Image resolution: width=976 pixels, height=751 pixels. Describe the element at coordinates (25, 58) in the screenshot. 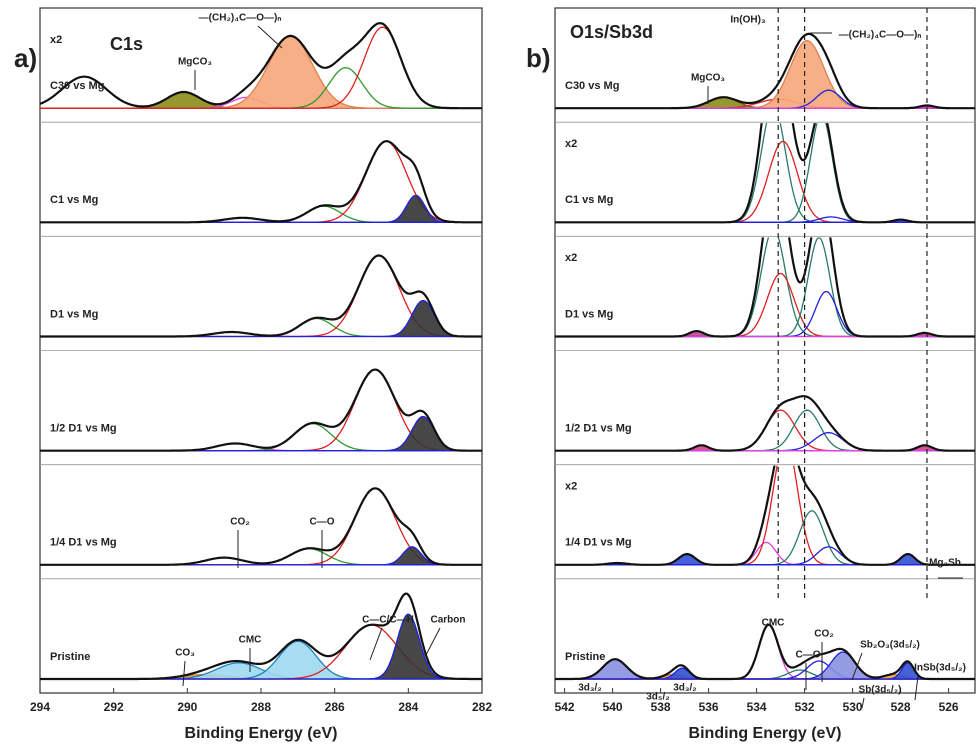

I see `panel-label: a)` at that location.